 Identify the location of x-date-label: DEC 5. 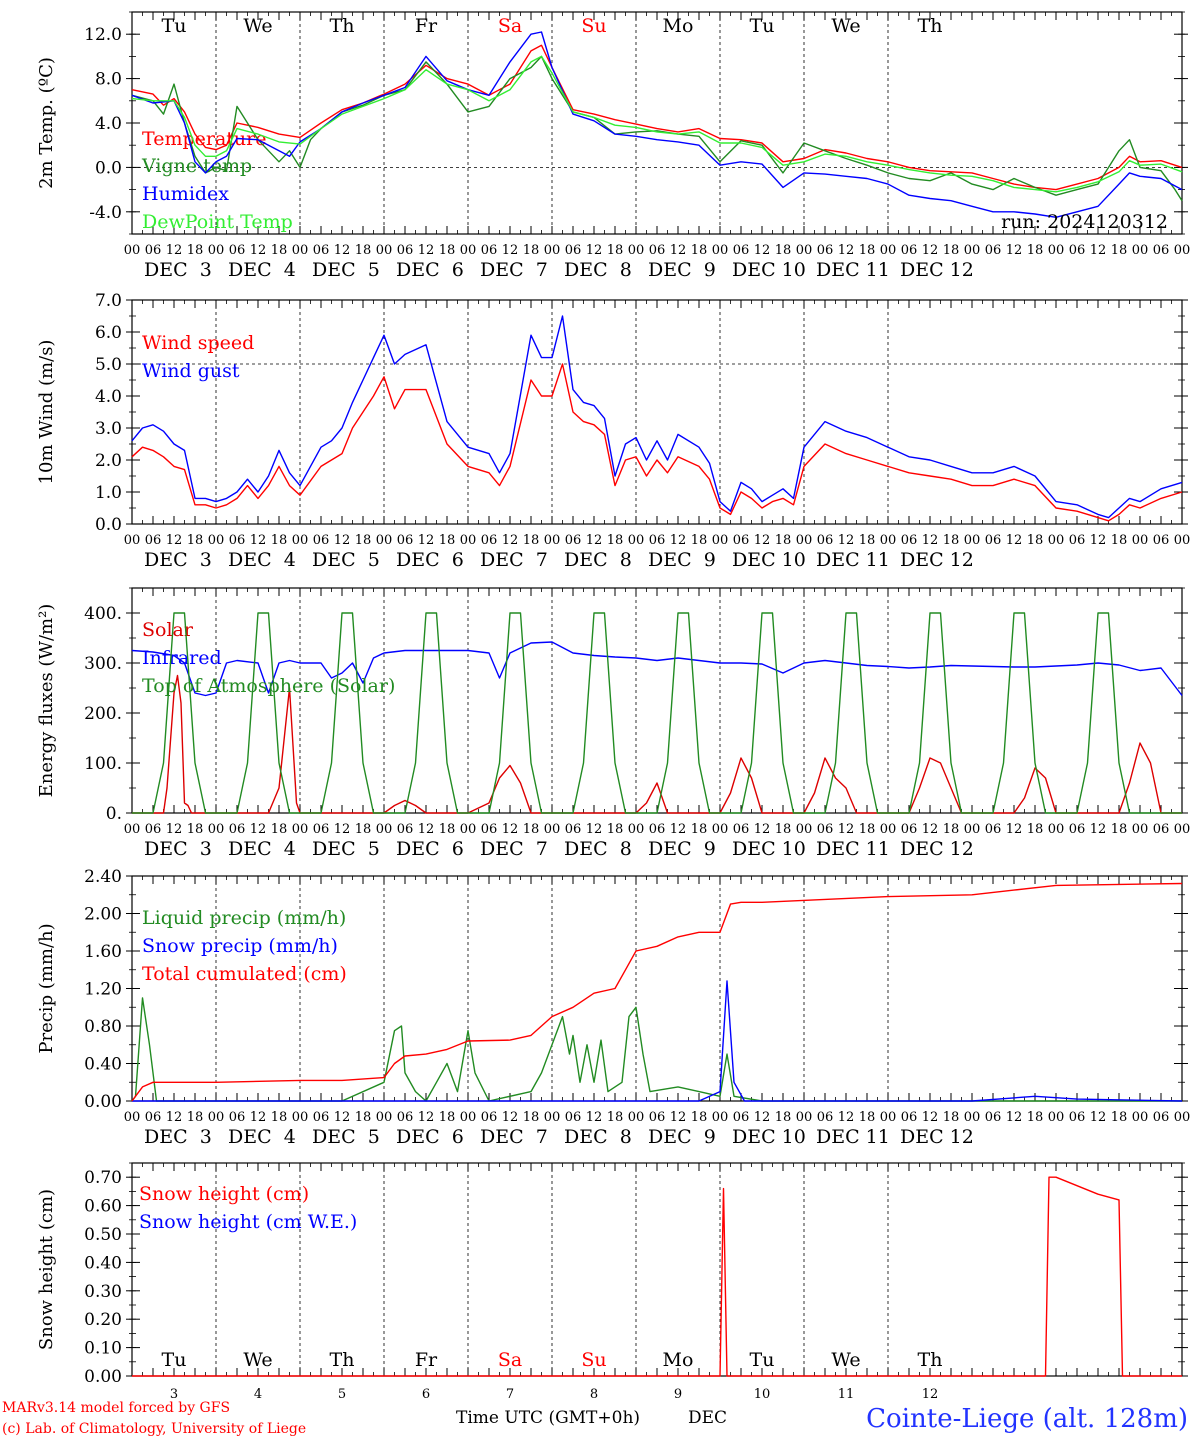
(346, 849).